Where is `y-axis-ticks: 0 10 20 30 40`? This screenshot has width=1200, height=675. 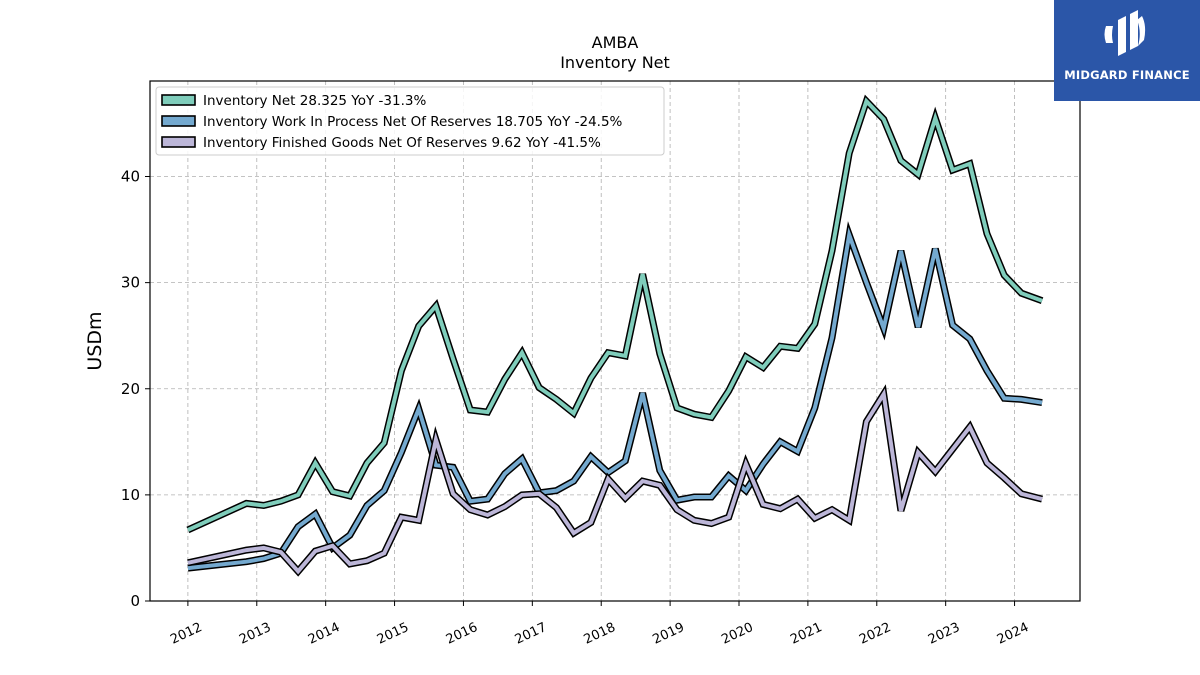 y-axis-ticks: 0 10 20 30 40 is located at coordinates (135, 389).